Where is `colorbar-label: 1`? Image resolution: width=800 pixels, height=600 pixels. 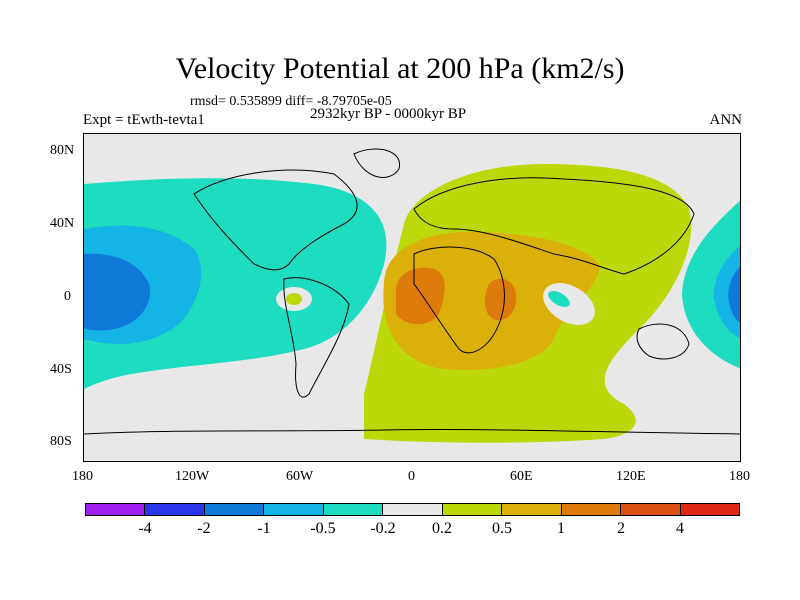 colorbar-label: 1 is located at coordinates (561, 528).